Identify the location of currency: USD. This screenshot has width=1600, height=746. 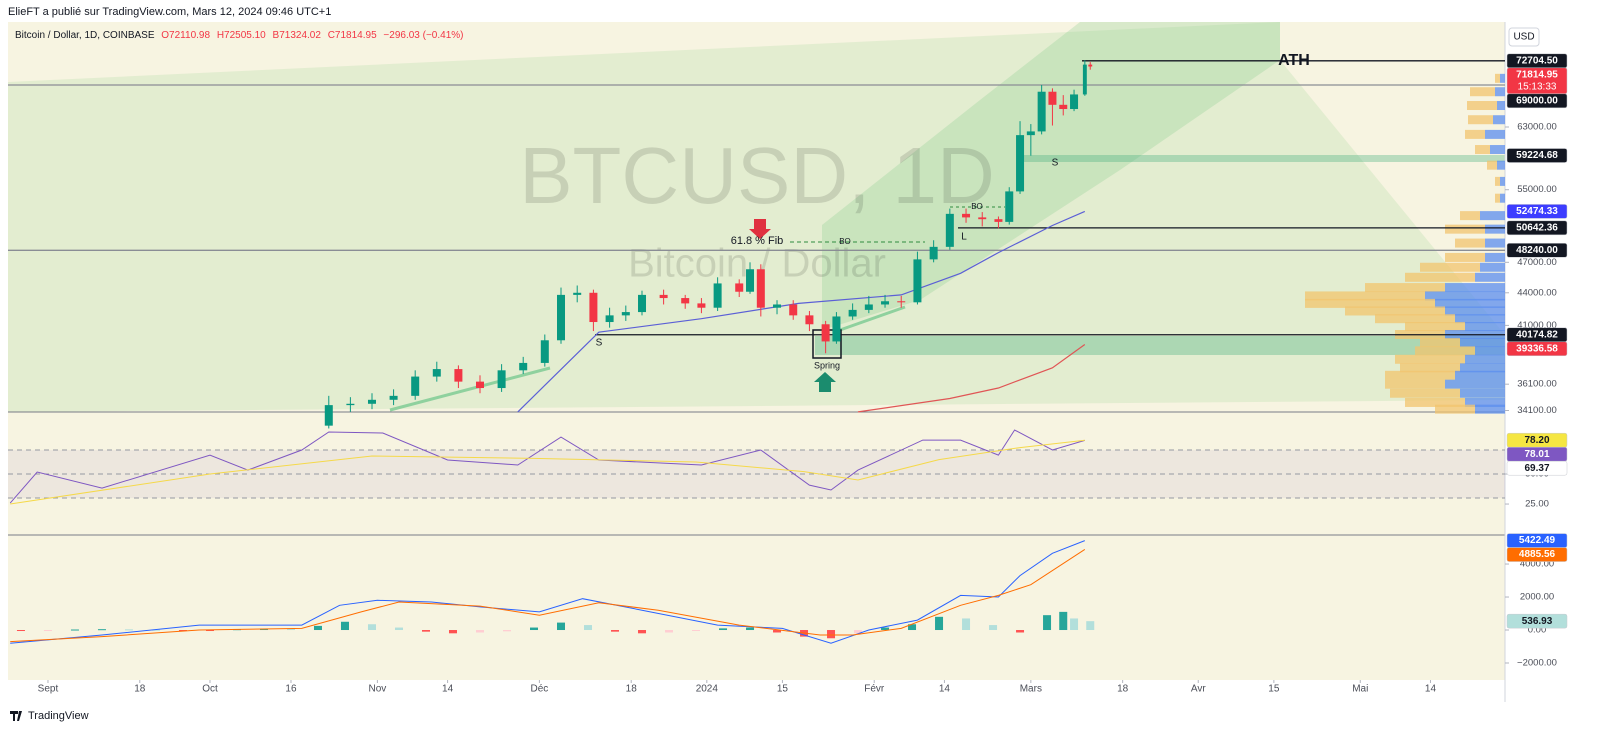
(1523, 37).